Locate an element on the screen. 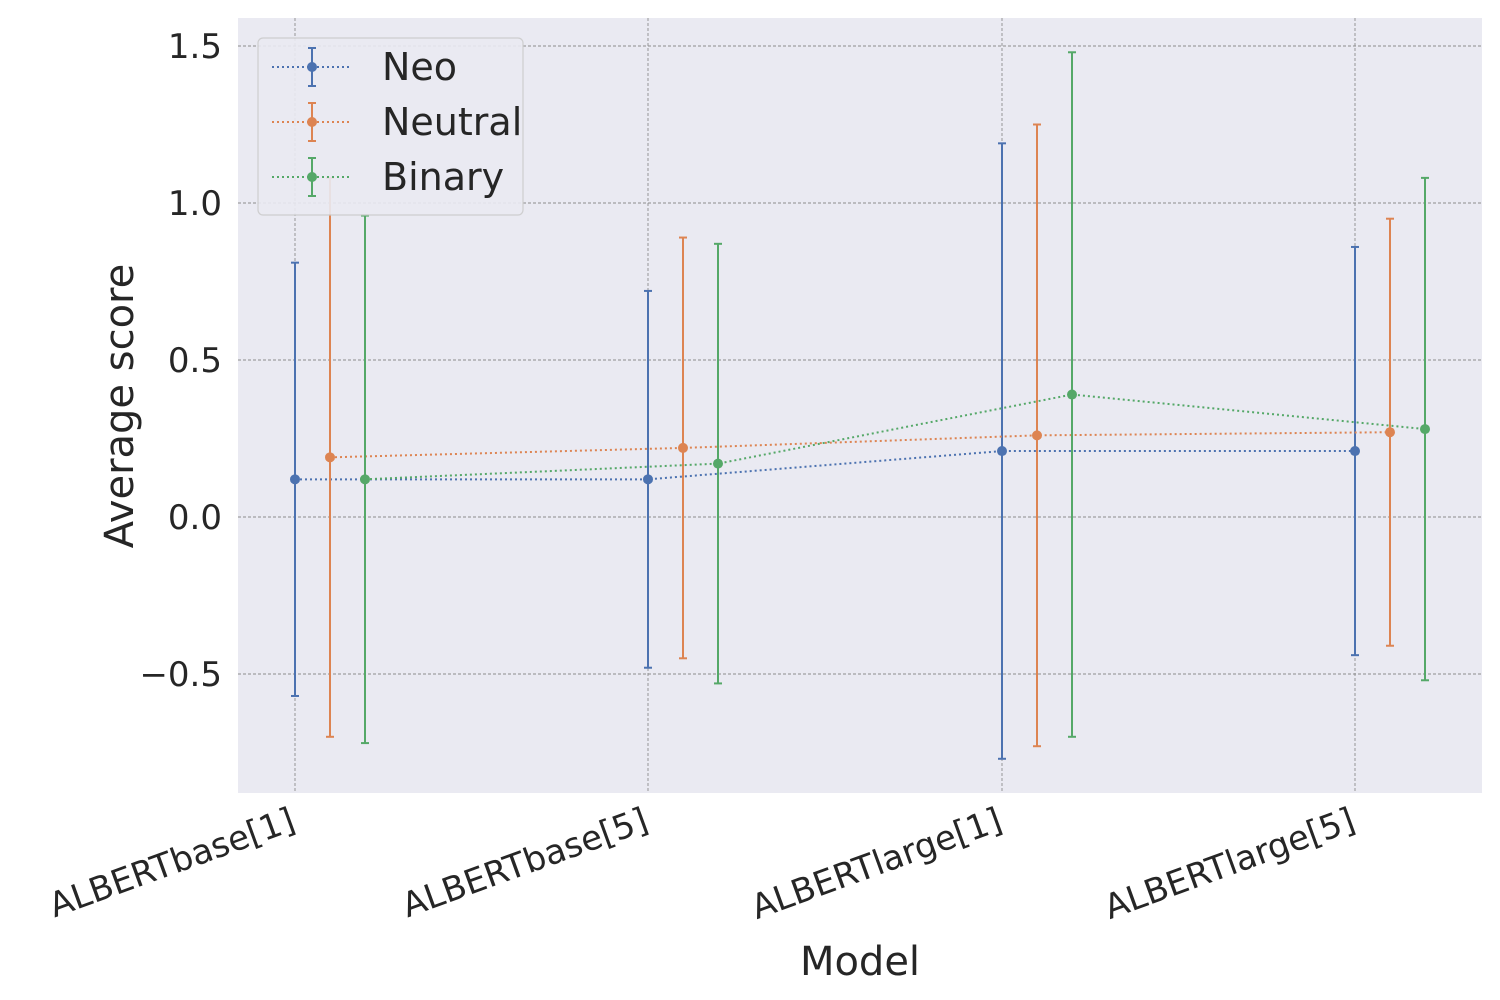 This screenshot has width=1500, height=1000. legend-box is located at coordinates (390, 126).